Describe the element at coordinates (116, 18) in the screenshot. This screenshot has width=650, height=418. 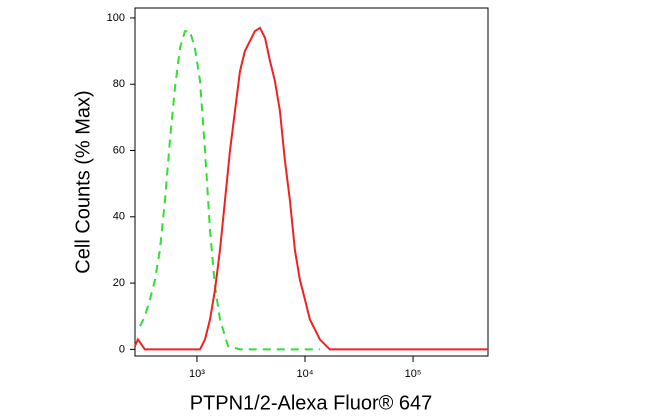
I see `y-tick-label: 100` at that location.